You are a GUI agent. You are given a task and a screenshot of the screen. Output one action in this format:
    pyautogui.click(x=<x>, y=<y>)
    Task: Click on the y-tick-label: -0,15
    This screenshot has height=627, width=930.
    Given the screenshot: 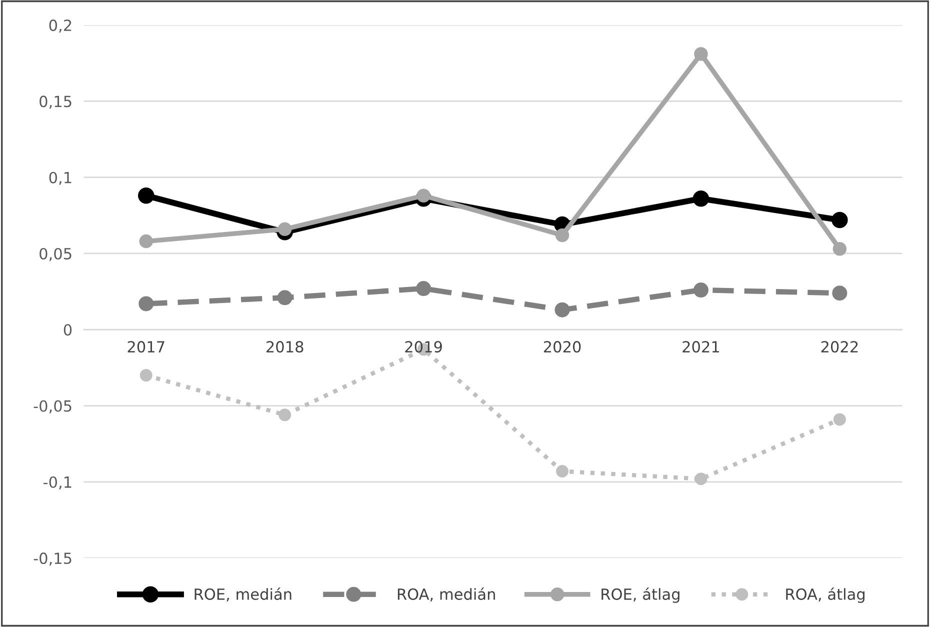 What is the action you would take?
    pyautogui.click(x=53, y=559)
    